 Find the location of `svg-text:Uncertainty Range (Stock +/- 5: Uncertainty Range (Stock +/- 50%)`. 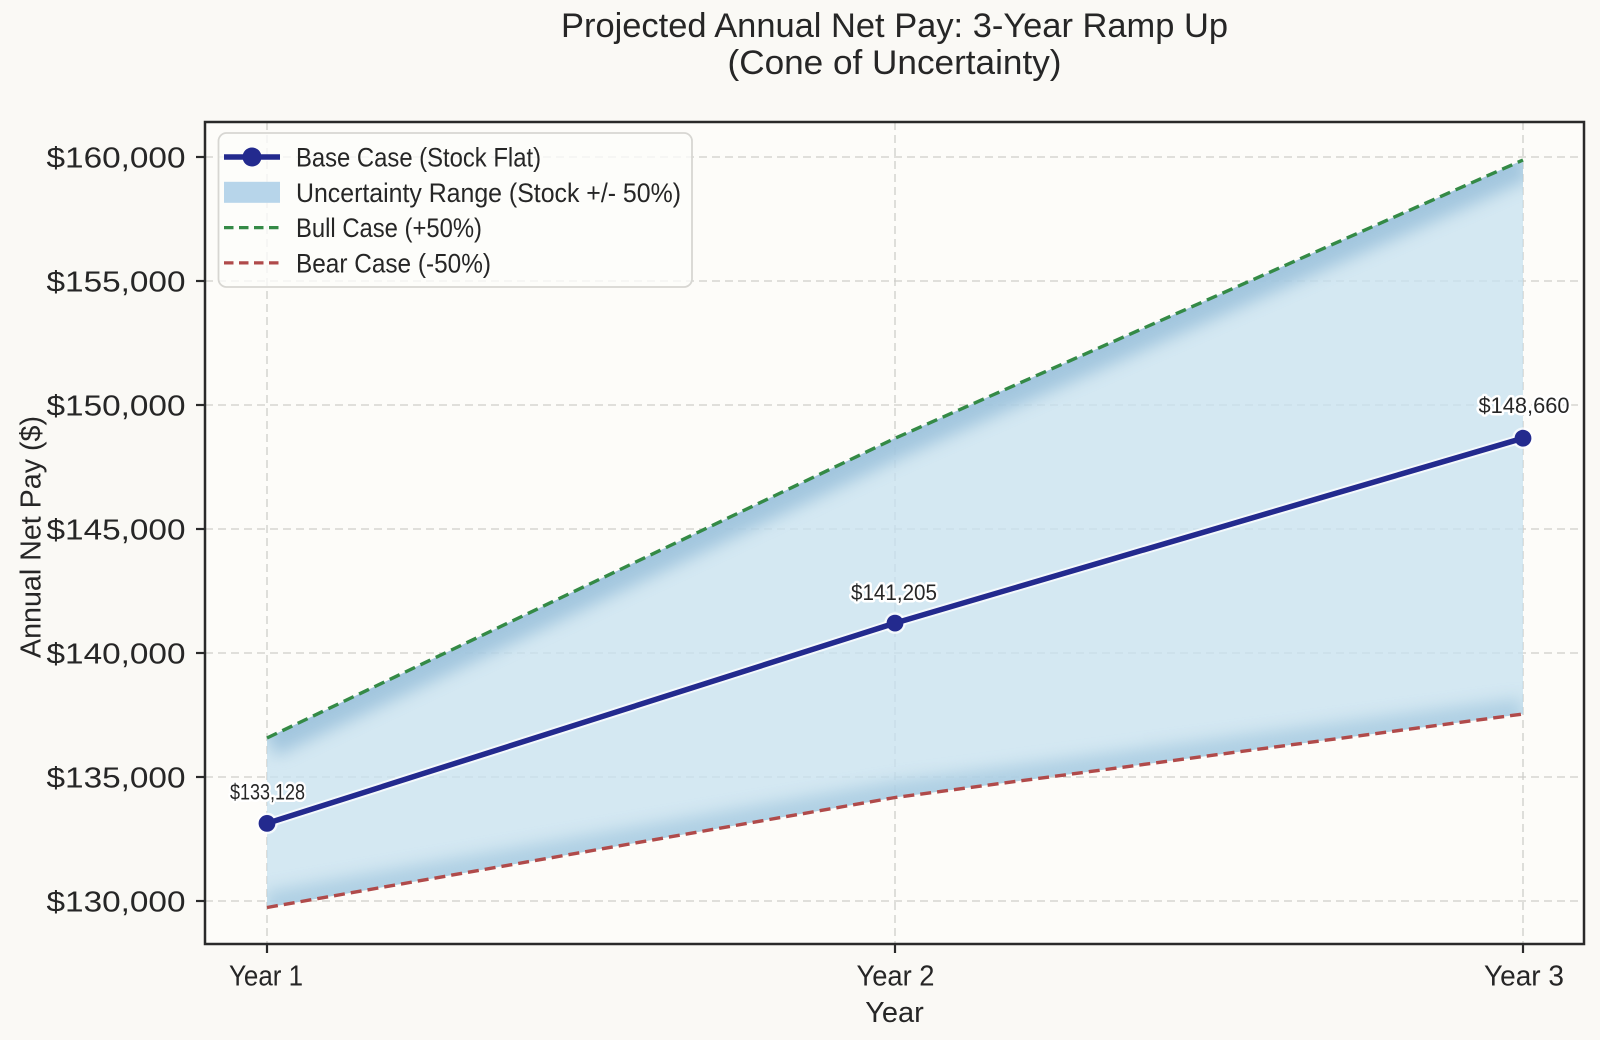

svg-text:Uncertainty Range (Stock +/- 5: Uncertainty Range (Stock +/- 50%) is located at coordinates (488, 193).